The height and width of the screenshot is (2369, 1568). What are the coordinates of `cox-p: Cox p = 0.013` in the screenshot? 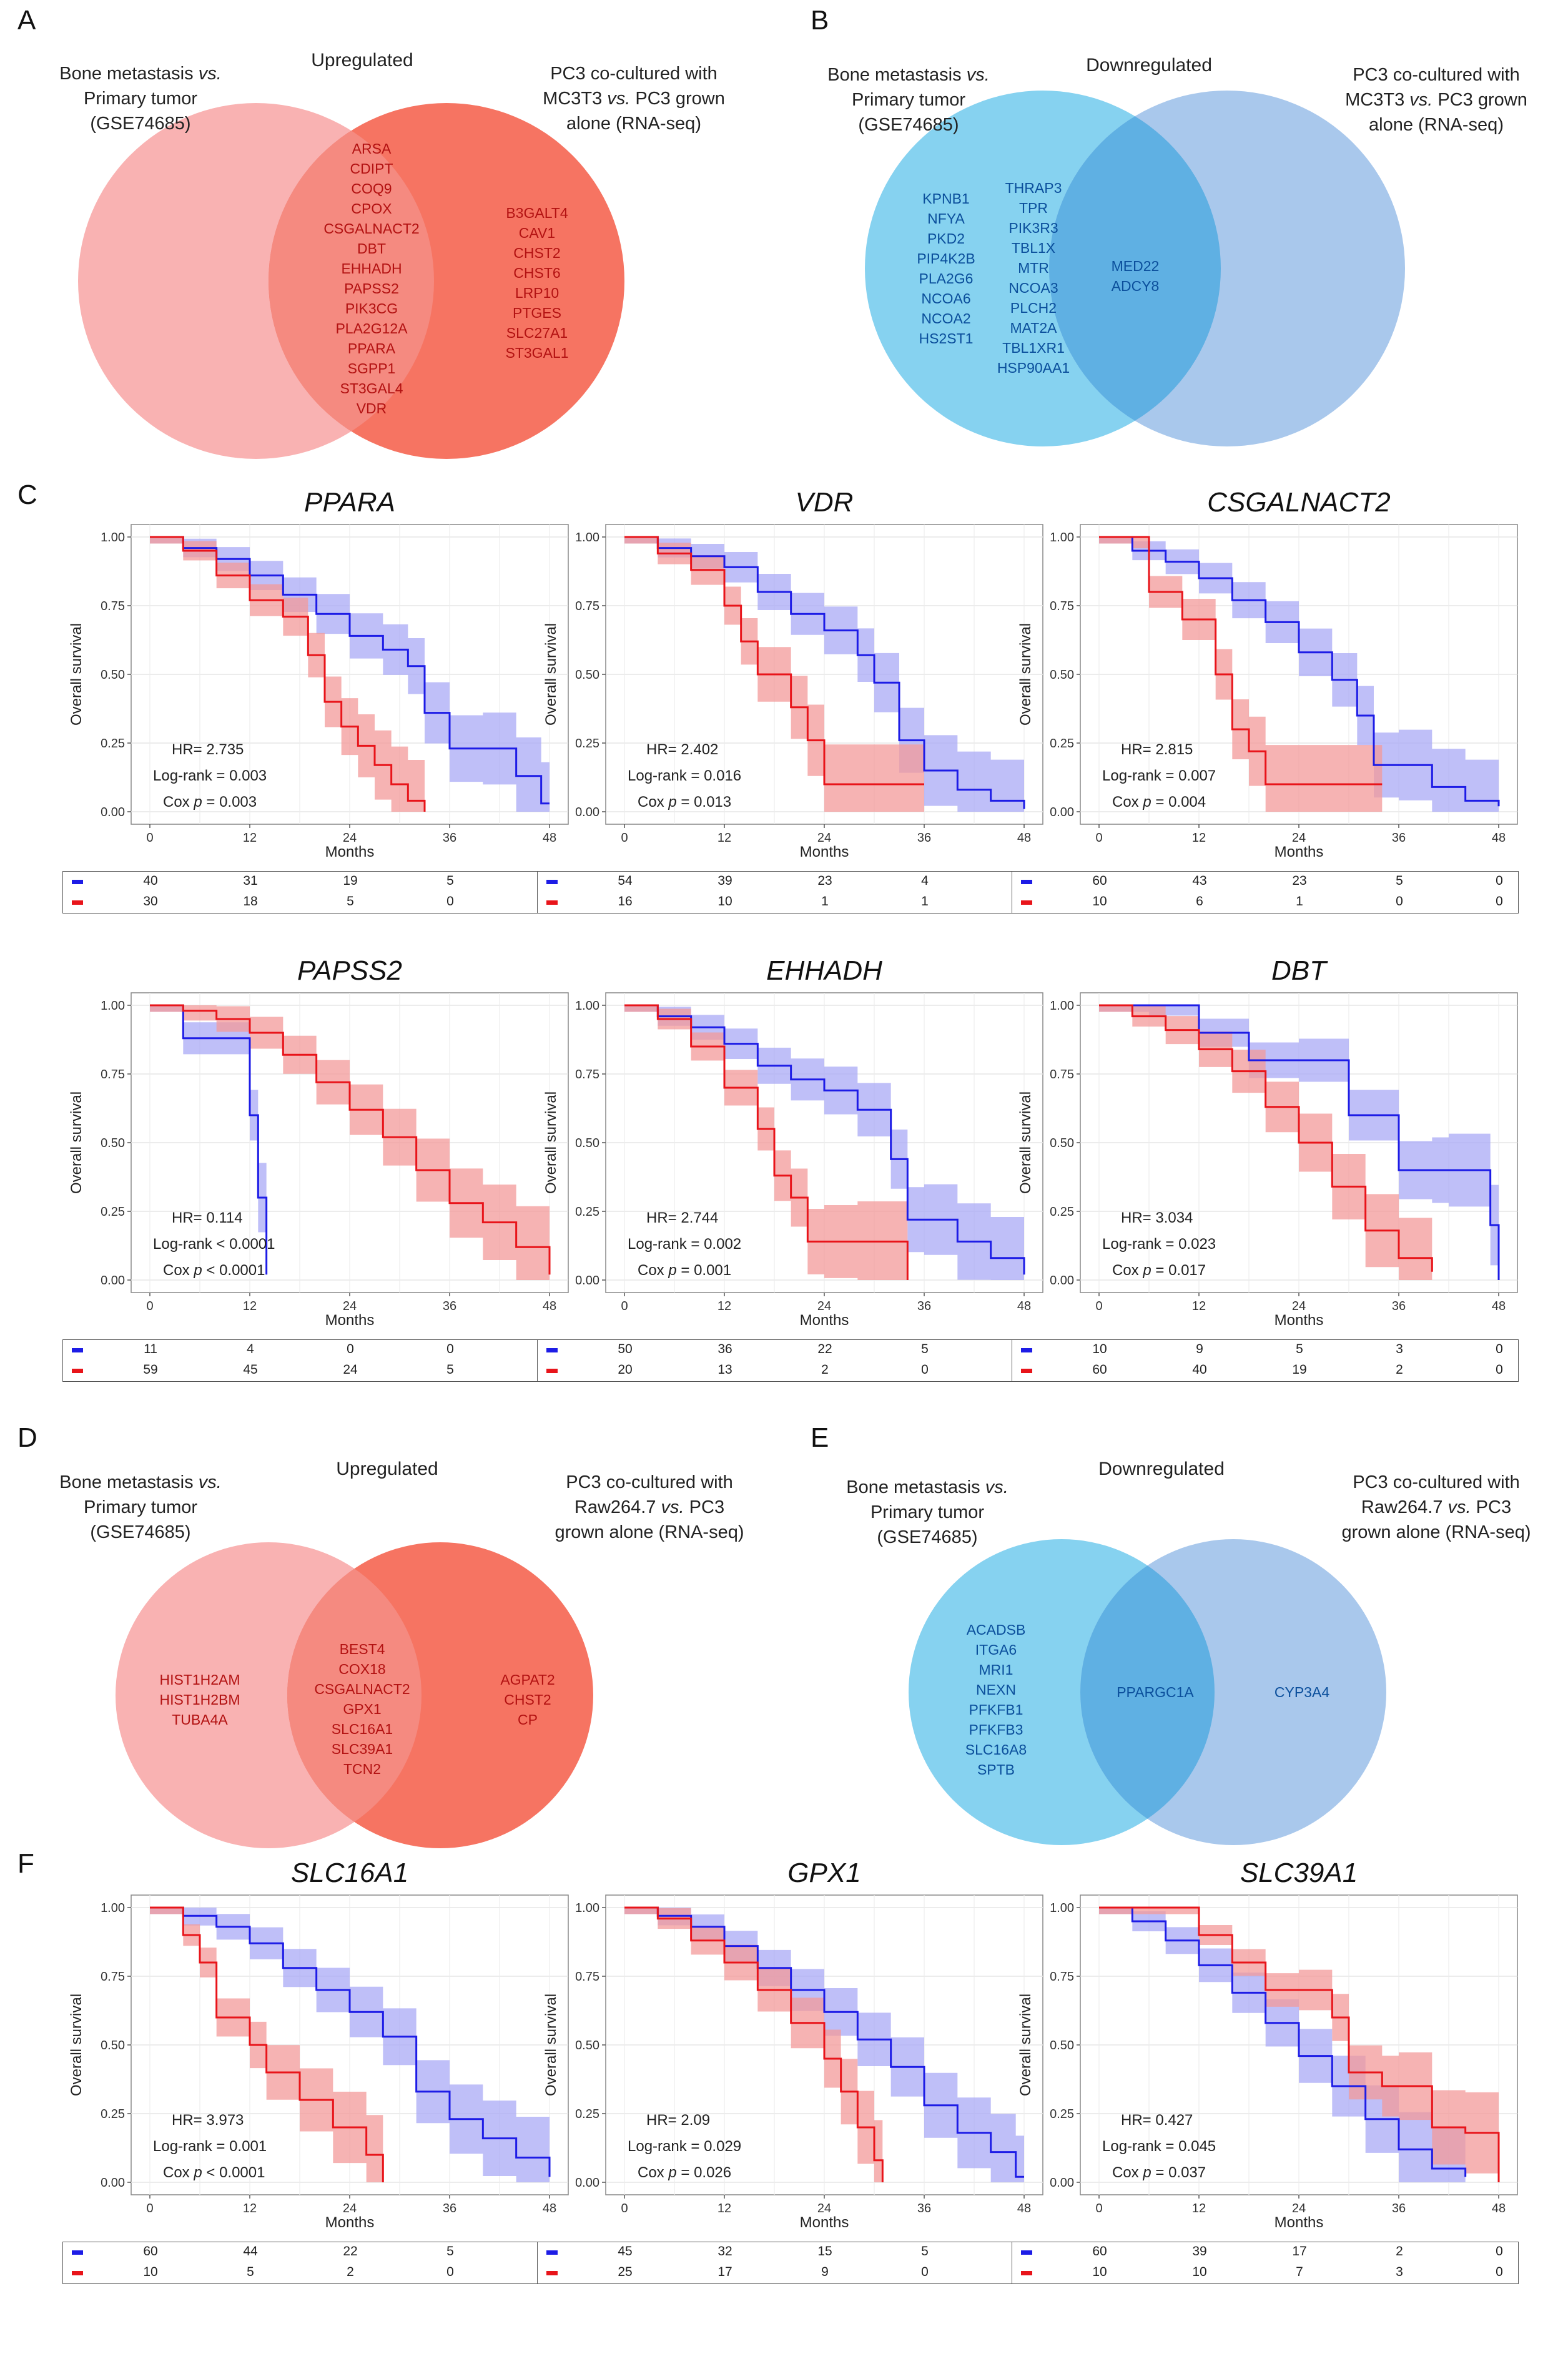 It's located at (685, 802).